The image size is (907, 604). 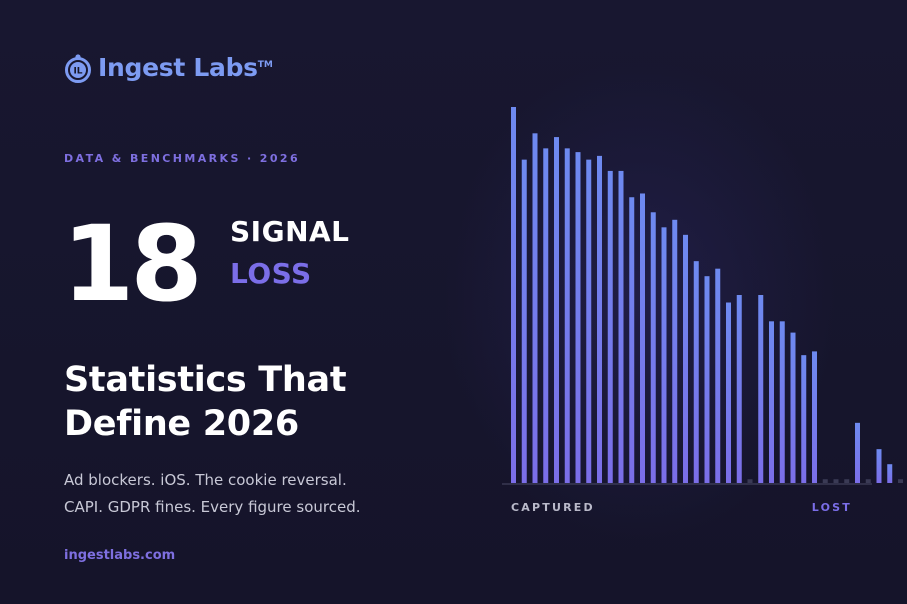 What do you see at coordinates (205, 480) in the screenshot?
I see `subtitle-line-1: Ad blockers. iOS. The cookie reversal.` at bounding box center [205, 480].